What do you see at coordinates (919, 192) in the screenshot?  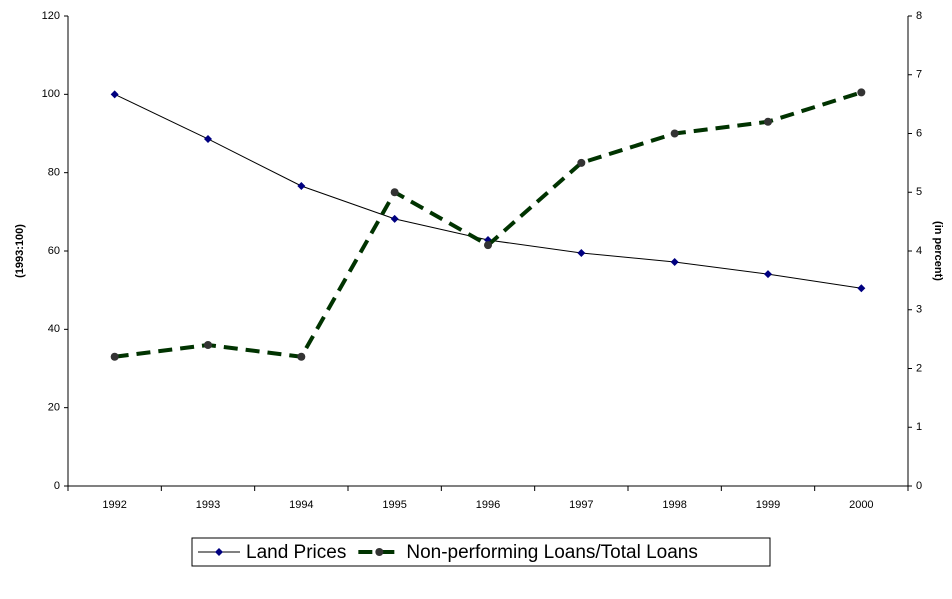 I see `y2-tick-label: 5` at bounding box center [919, 192].